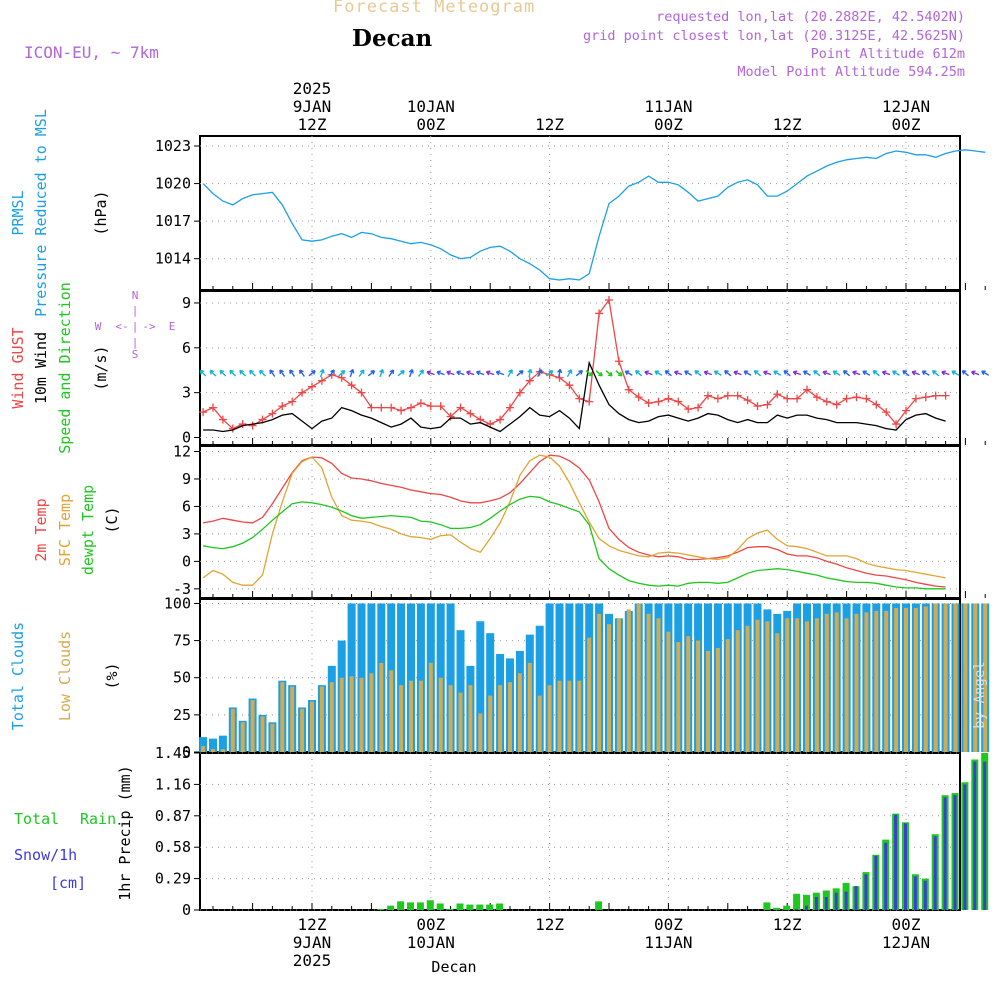 Image resolution: width=1000 pixels, height=1000 pixels. Describe the element at coordinates (101, 367) in the screenshot. I see `wind-unit-label: (m/s)` at that location.